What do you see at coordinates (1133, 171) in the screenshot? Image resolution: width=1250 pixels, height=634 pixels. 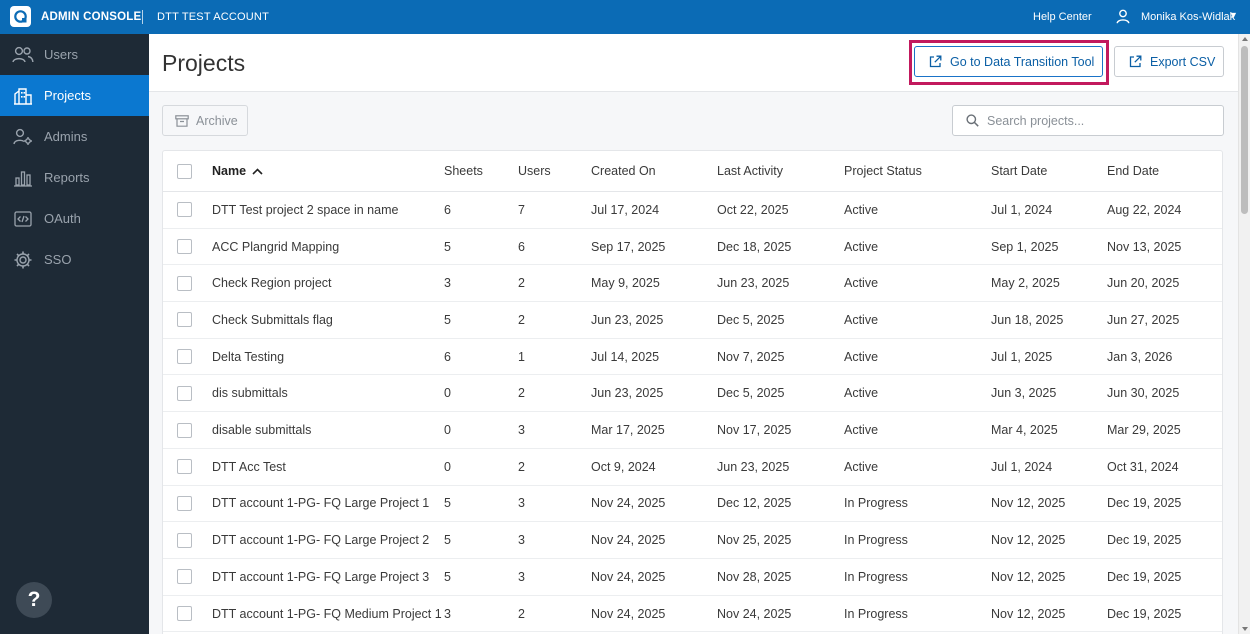 I see `column-header-end: End Date` at bounding box center [1133, 171].